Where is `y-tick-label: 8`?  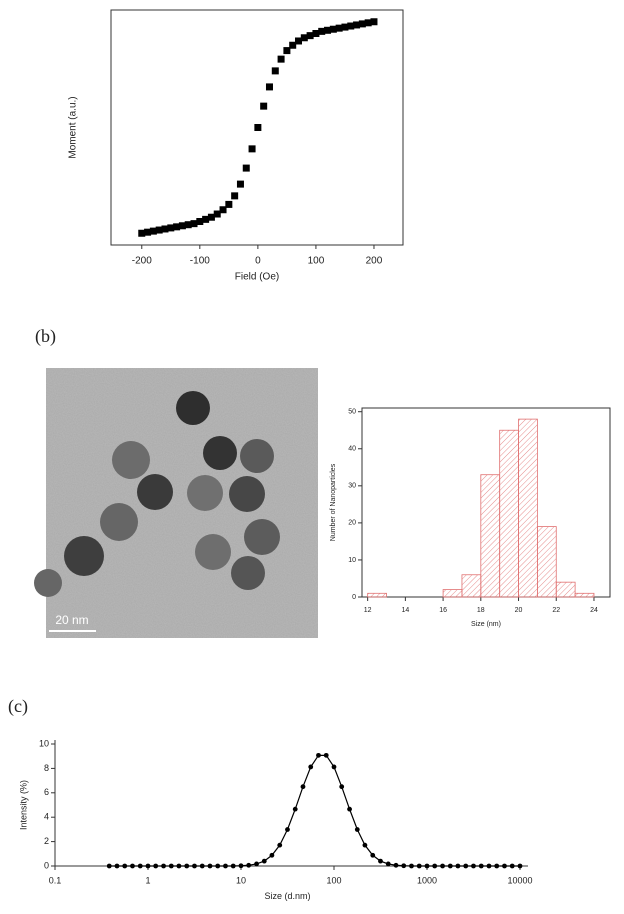 y-tick-label: 8 is located at coordinates (46, 768).